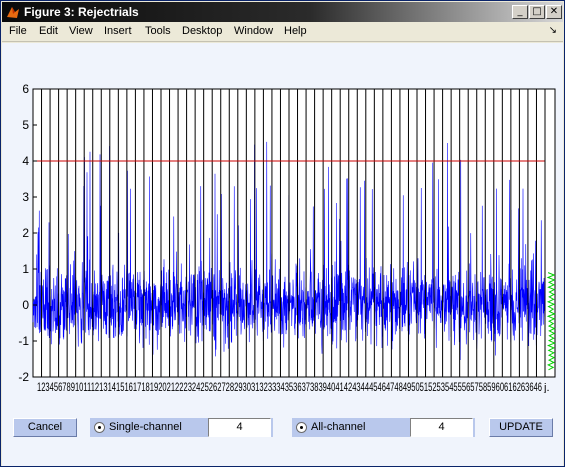 This screenshot has width=565, height=467. Describe the element at coordinates (25, 269) in the screenshot. I see `y-tick-label: 1` at that location.